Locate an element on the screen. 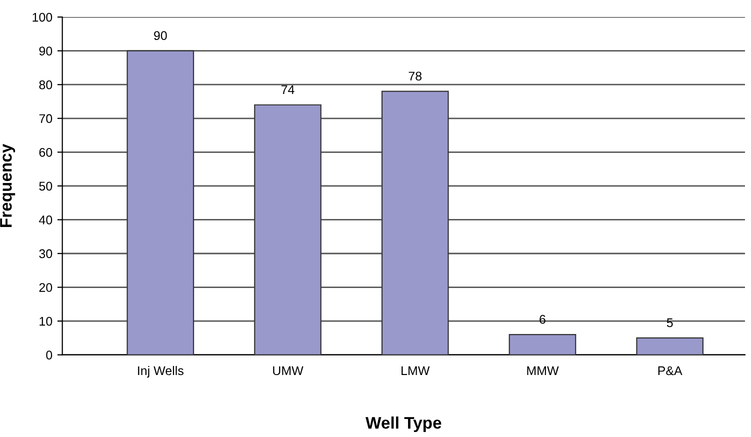 The image size is (751, 437). x-tick-label: UMW is located at coordinates (288, 371).